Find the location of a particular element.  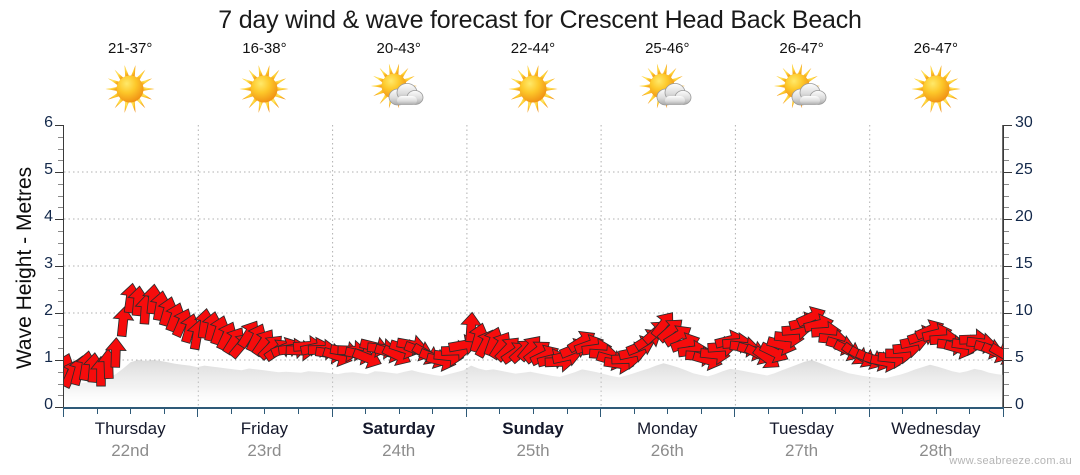

day-temperature-range: 21-37° is located at coordinates (130, 48).